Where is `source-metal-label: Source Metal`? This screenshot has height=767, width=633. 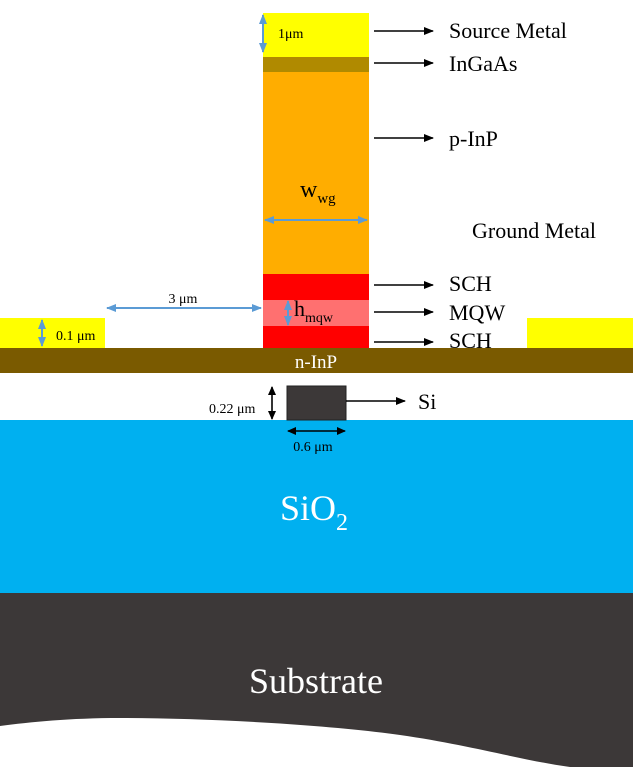 source-metal-label: Source Metal is located at coordinates (508, 30).